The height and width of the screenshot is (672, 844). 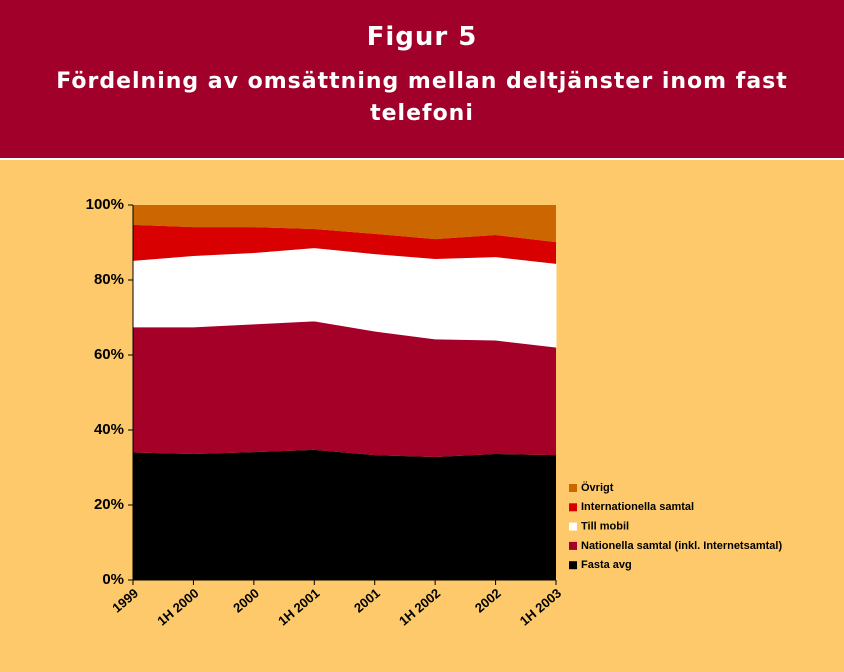 I want to click on x-tick-label: 1999, so click(x=125, y=600).